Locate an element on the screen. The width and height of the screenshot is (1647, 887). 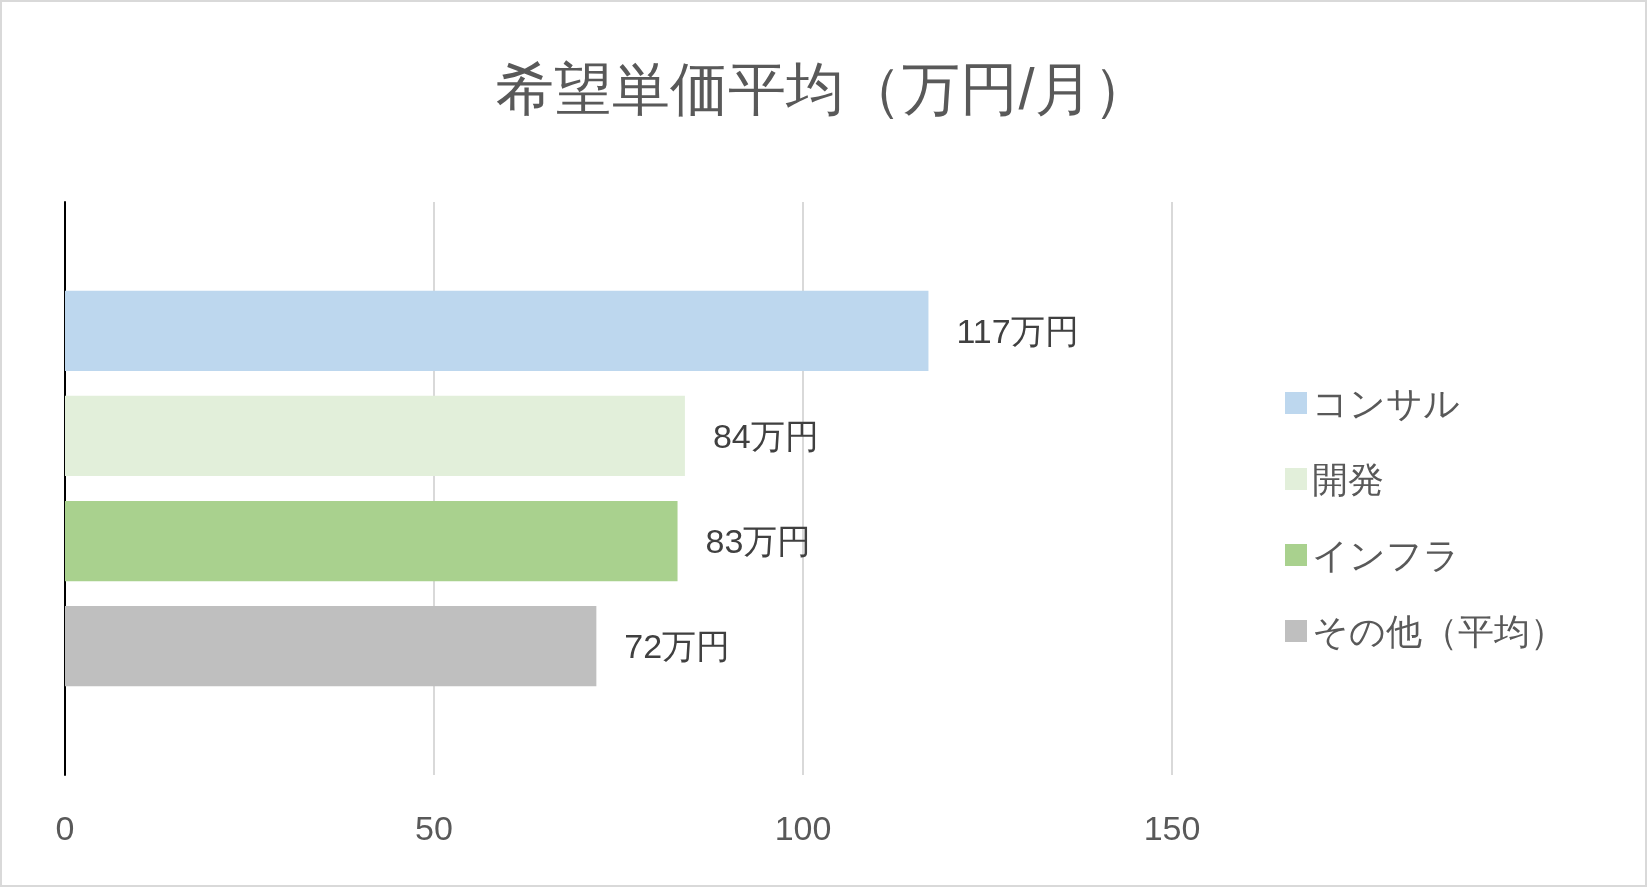
x-tick-label: 50 is located at coordinates (434, 828).